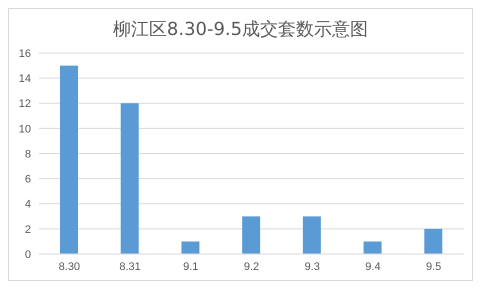  I want to click on x-tick-label: 9.5, so click(434, 266).